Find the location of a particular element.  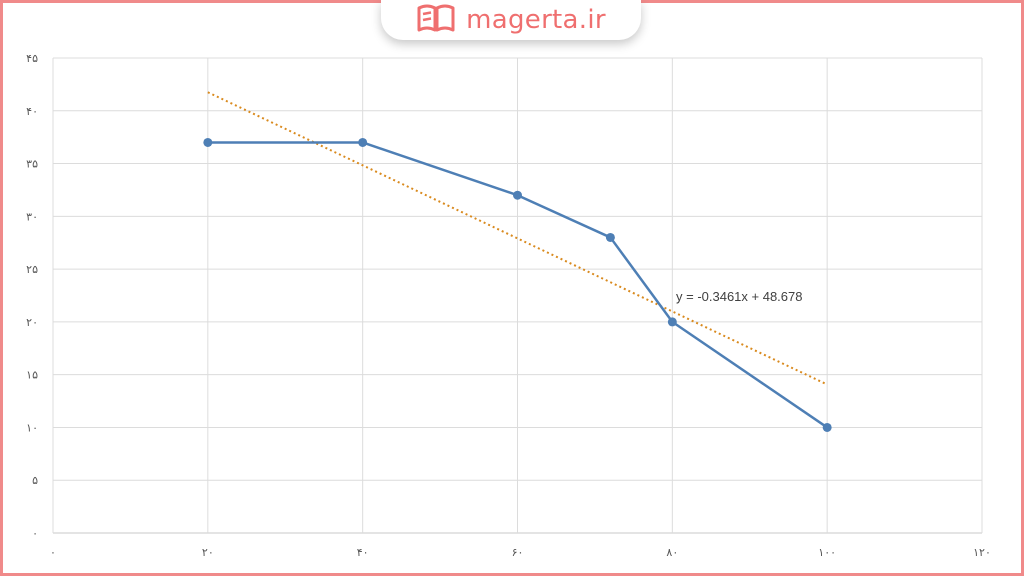

x-axis-tick-labels: ٠ ٢٠ ۴٠ ۶٠ ٨٠ ١٠٠ ١٢٠ is located at coordinates (520, 552).